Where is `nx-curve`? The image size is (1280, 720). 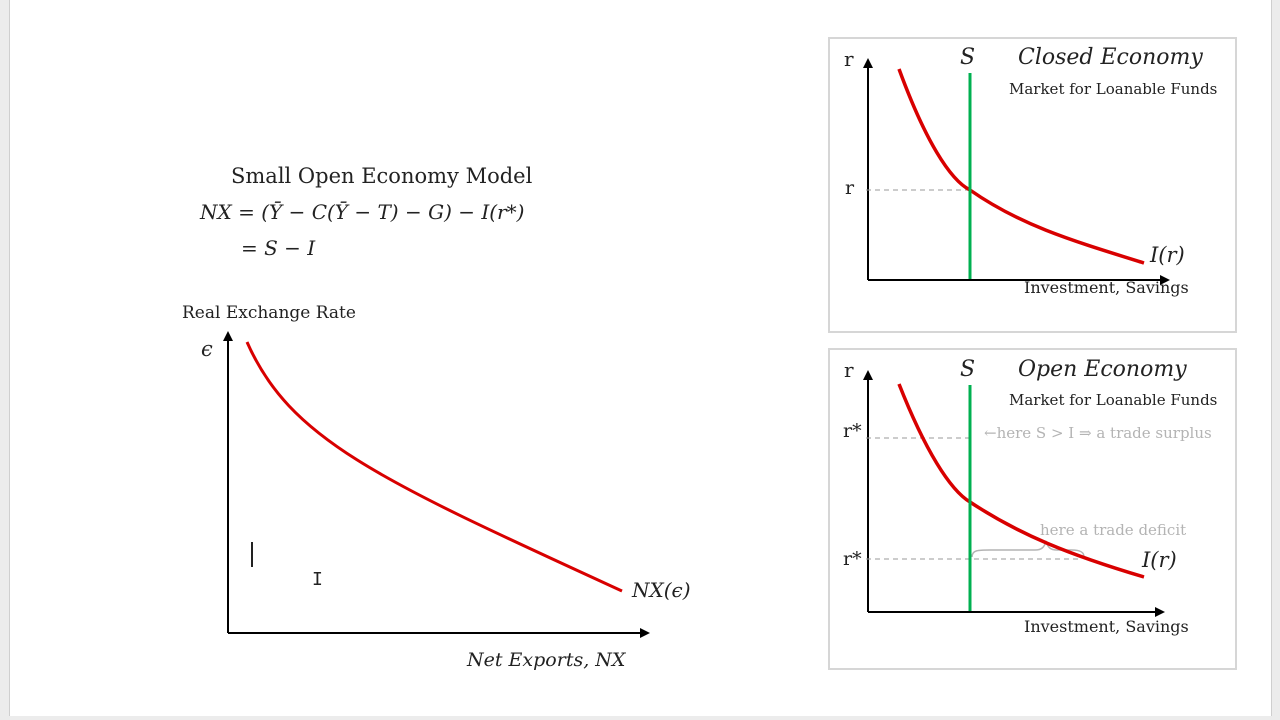 nx-curve is located at coordinates (434, 467).